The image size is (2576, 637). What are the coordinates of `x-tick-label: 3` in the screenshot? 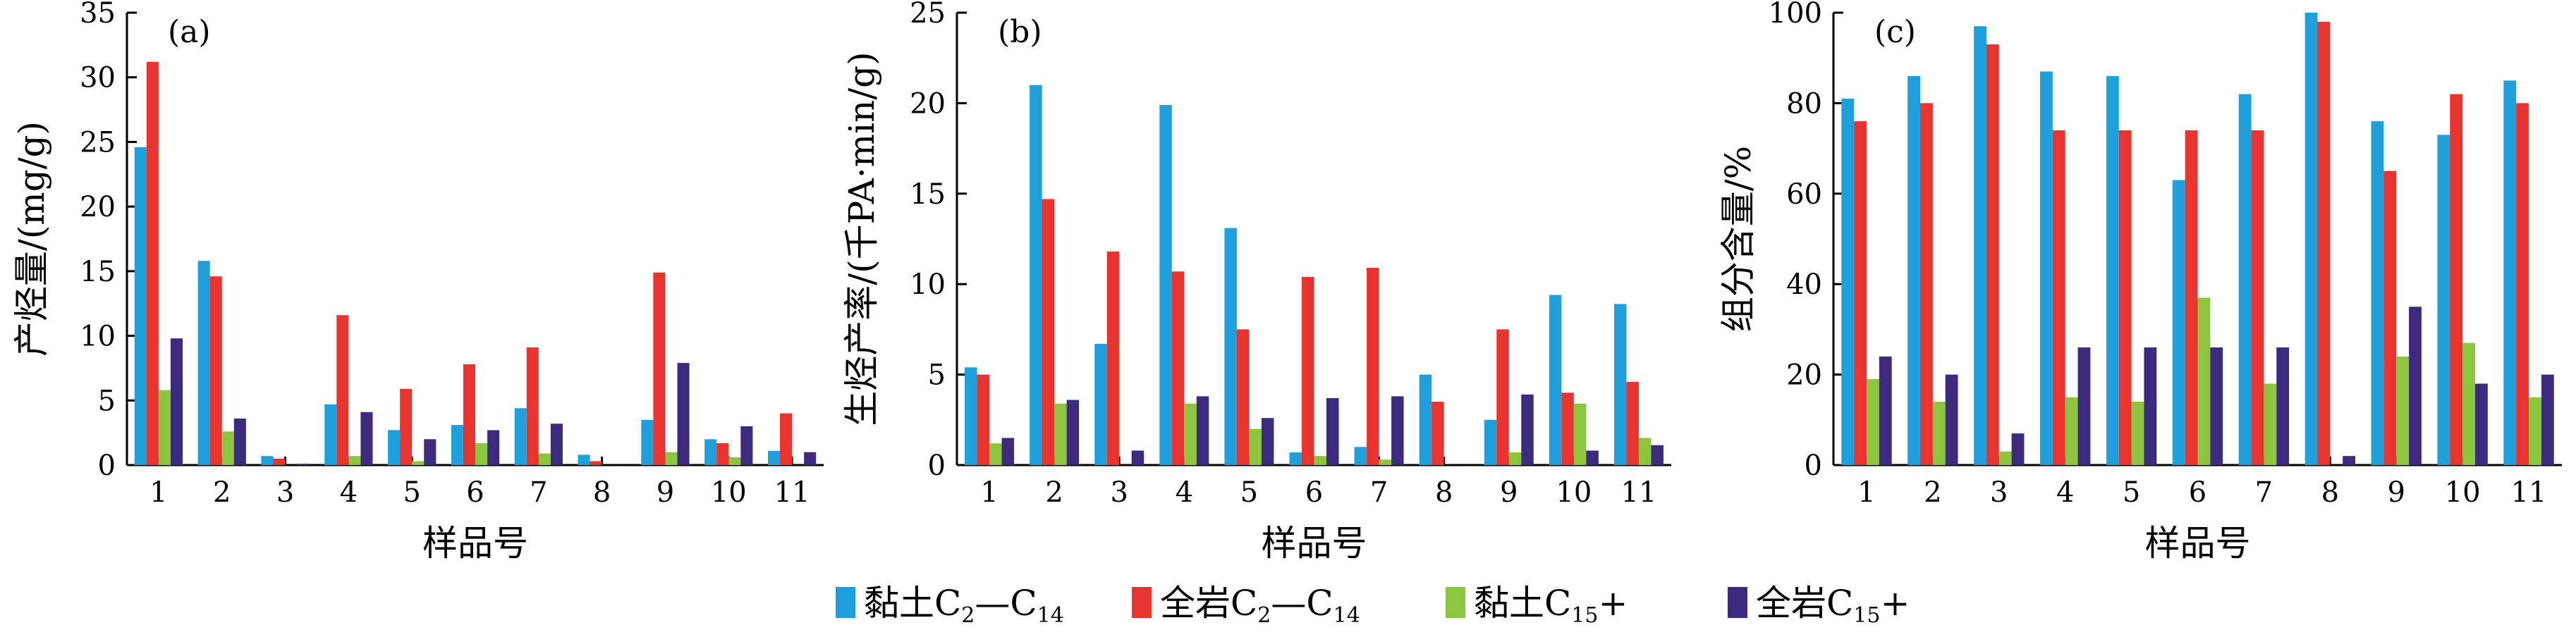 It's located at (1120, 492).